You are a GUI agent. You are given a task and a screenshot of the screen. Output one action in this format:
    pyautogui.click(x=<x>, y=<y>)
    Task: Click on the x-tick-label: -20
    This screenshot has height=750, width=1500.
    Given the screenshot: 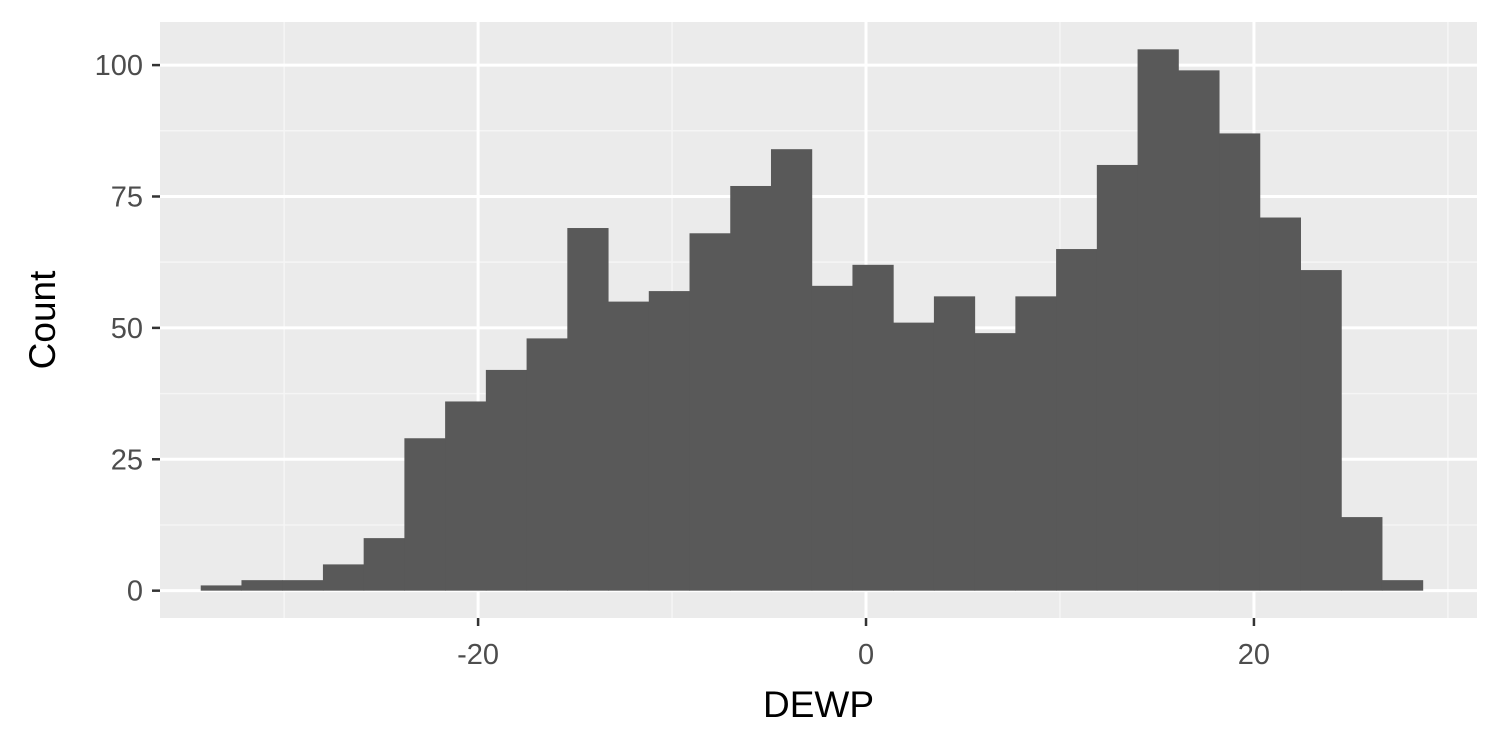 What is the action you would take?
    pyautogui.click(x=478, y=655)
    